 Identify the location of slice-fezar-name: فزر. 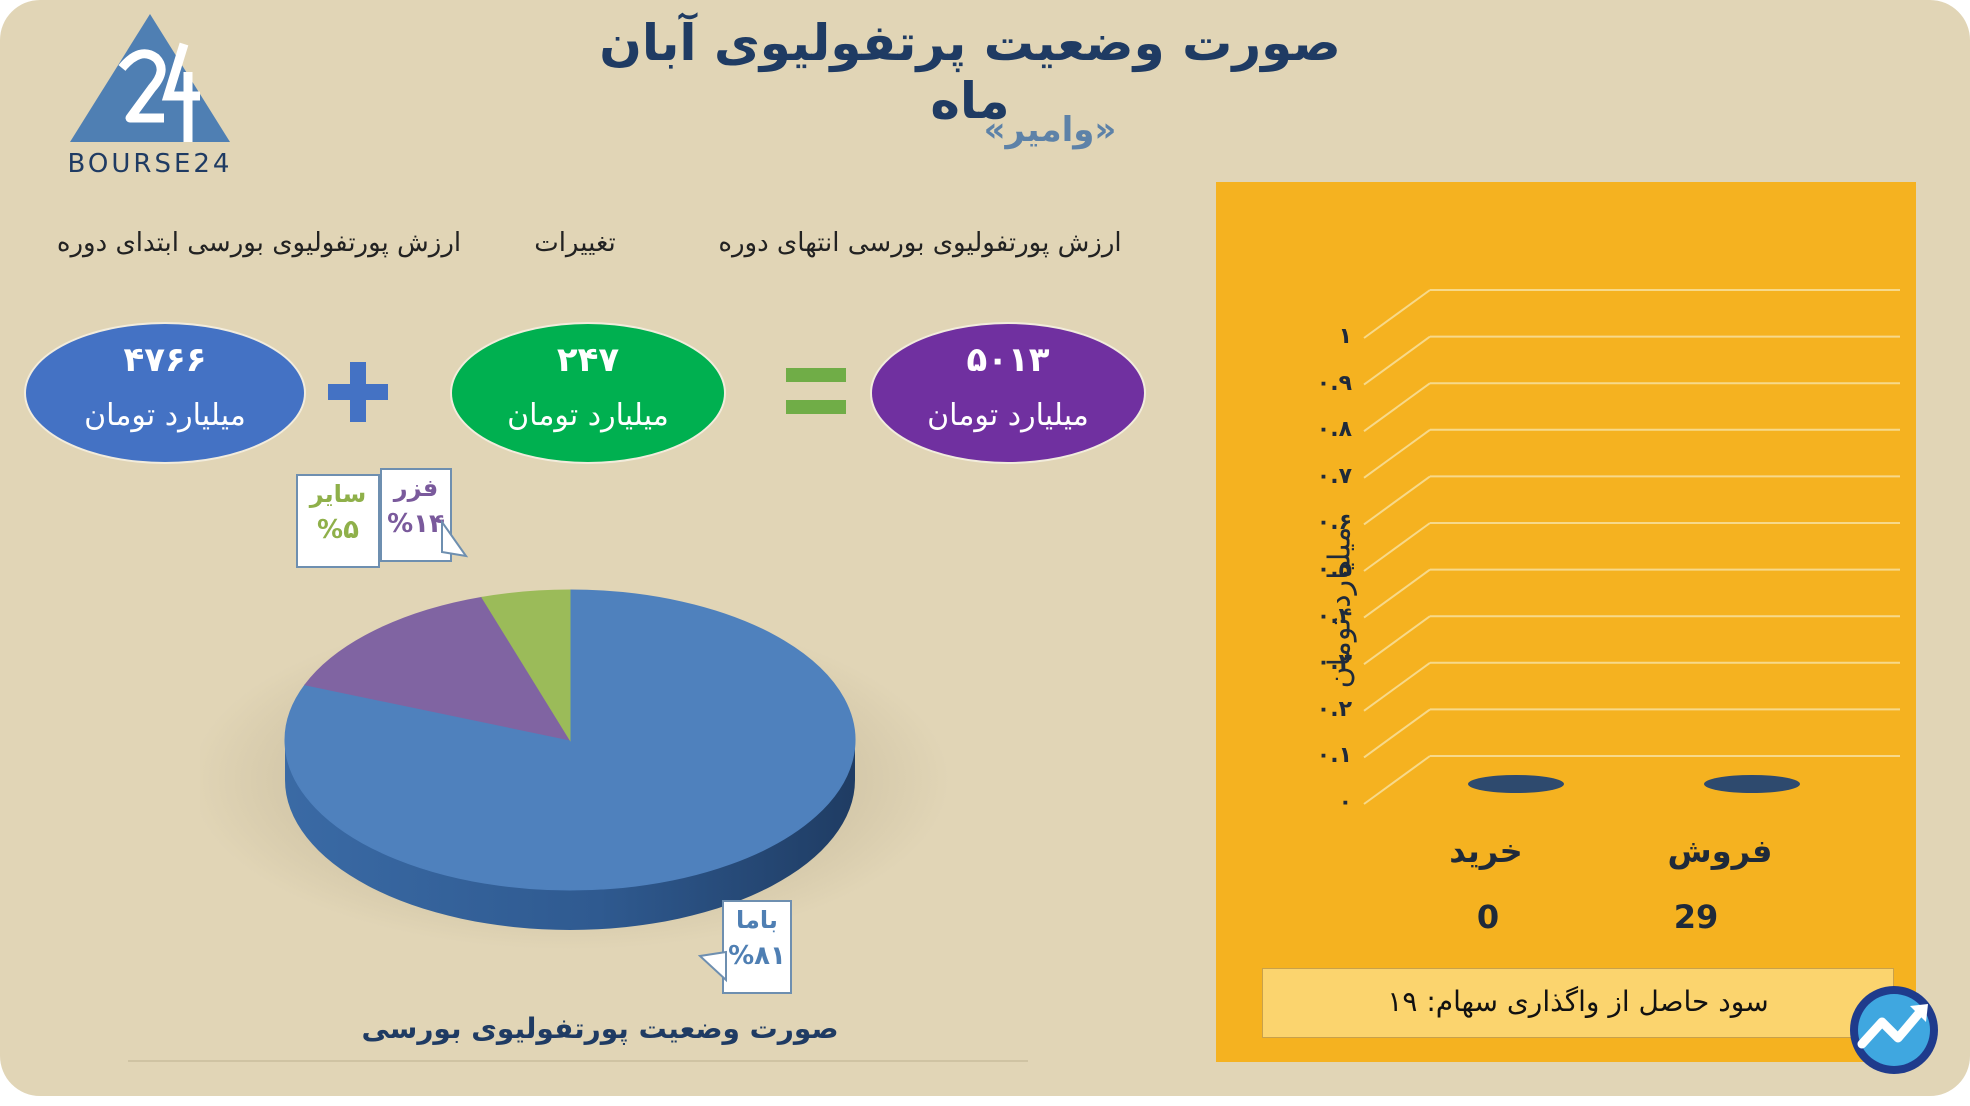
(416, 488).